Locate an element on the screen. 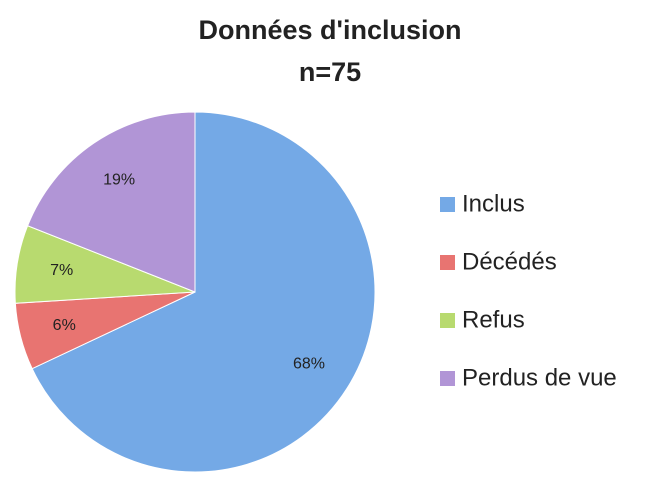 The width and height of the screenshot is (660, 481). data-label: 7% is located at coordinates (61, 270).